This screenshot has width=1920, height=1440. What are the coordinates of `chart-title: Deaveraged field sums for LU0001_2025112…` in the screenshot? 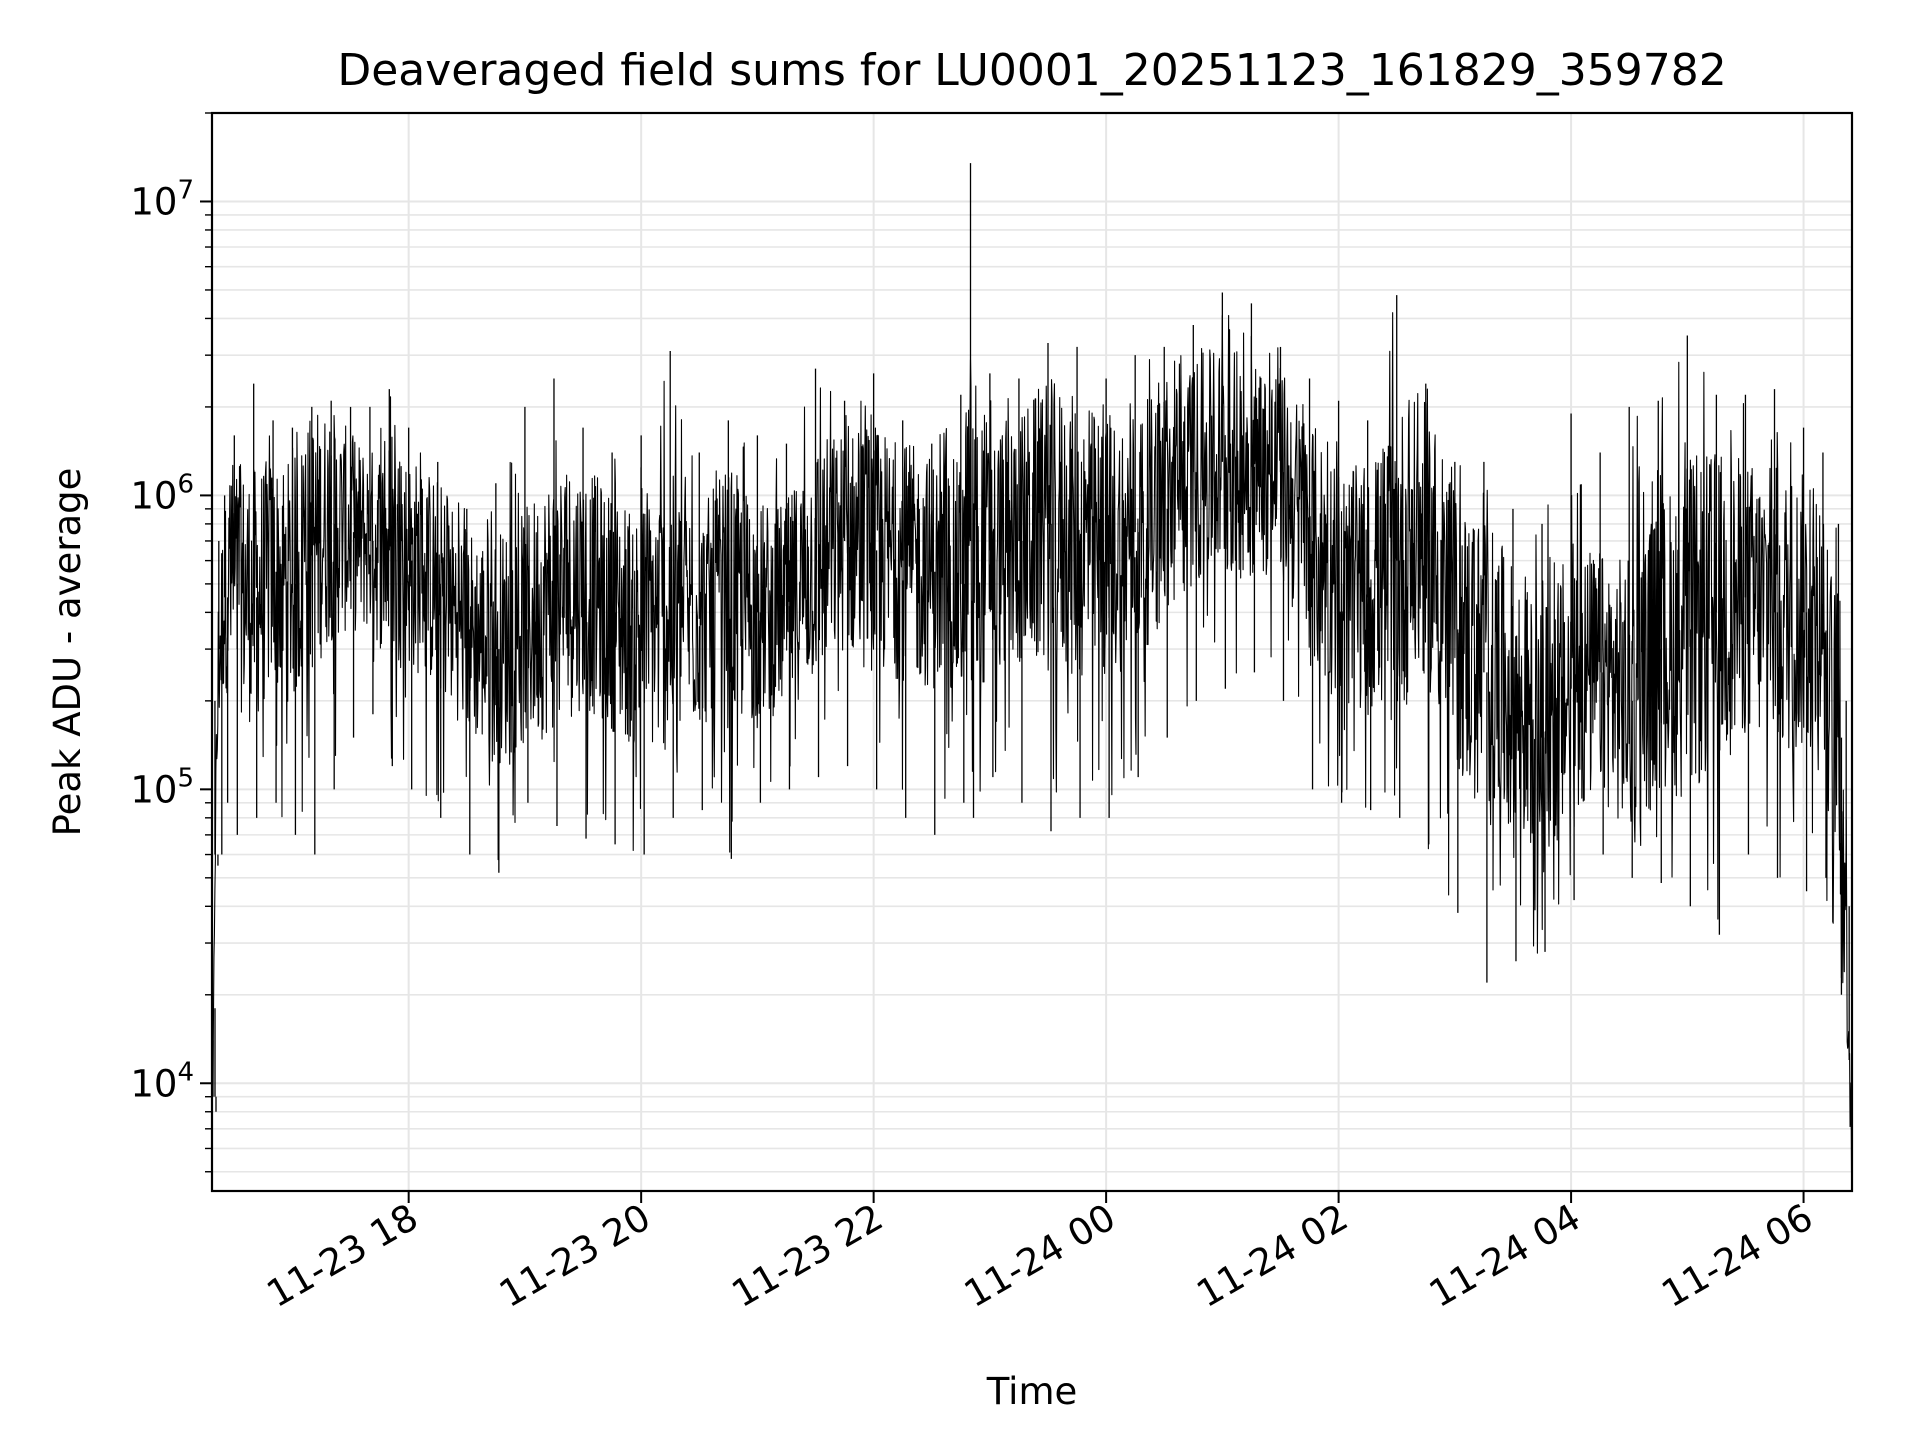 It's located at (1031, 70).